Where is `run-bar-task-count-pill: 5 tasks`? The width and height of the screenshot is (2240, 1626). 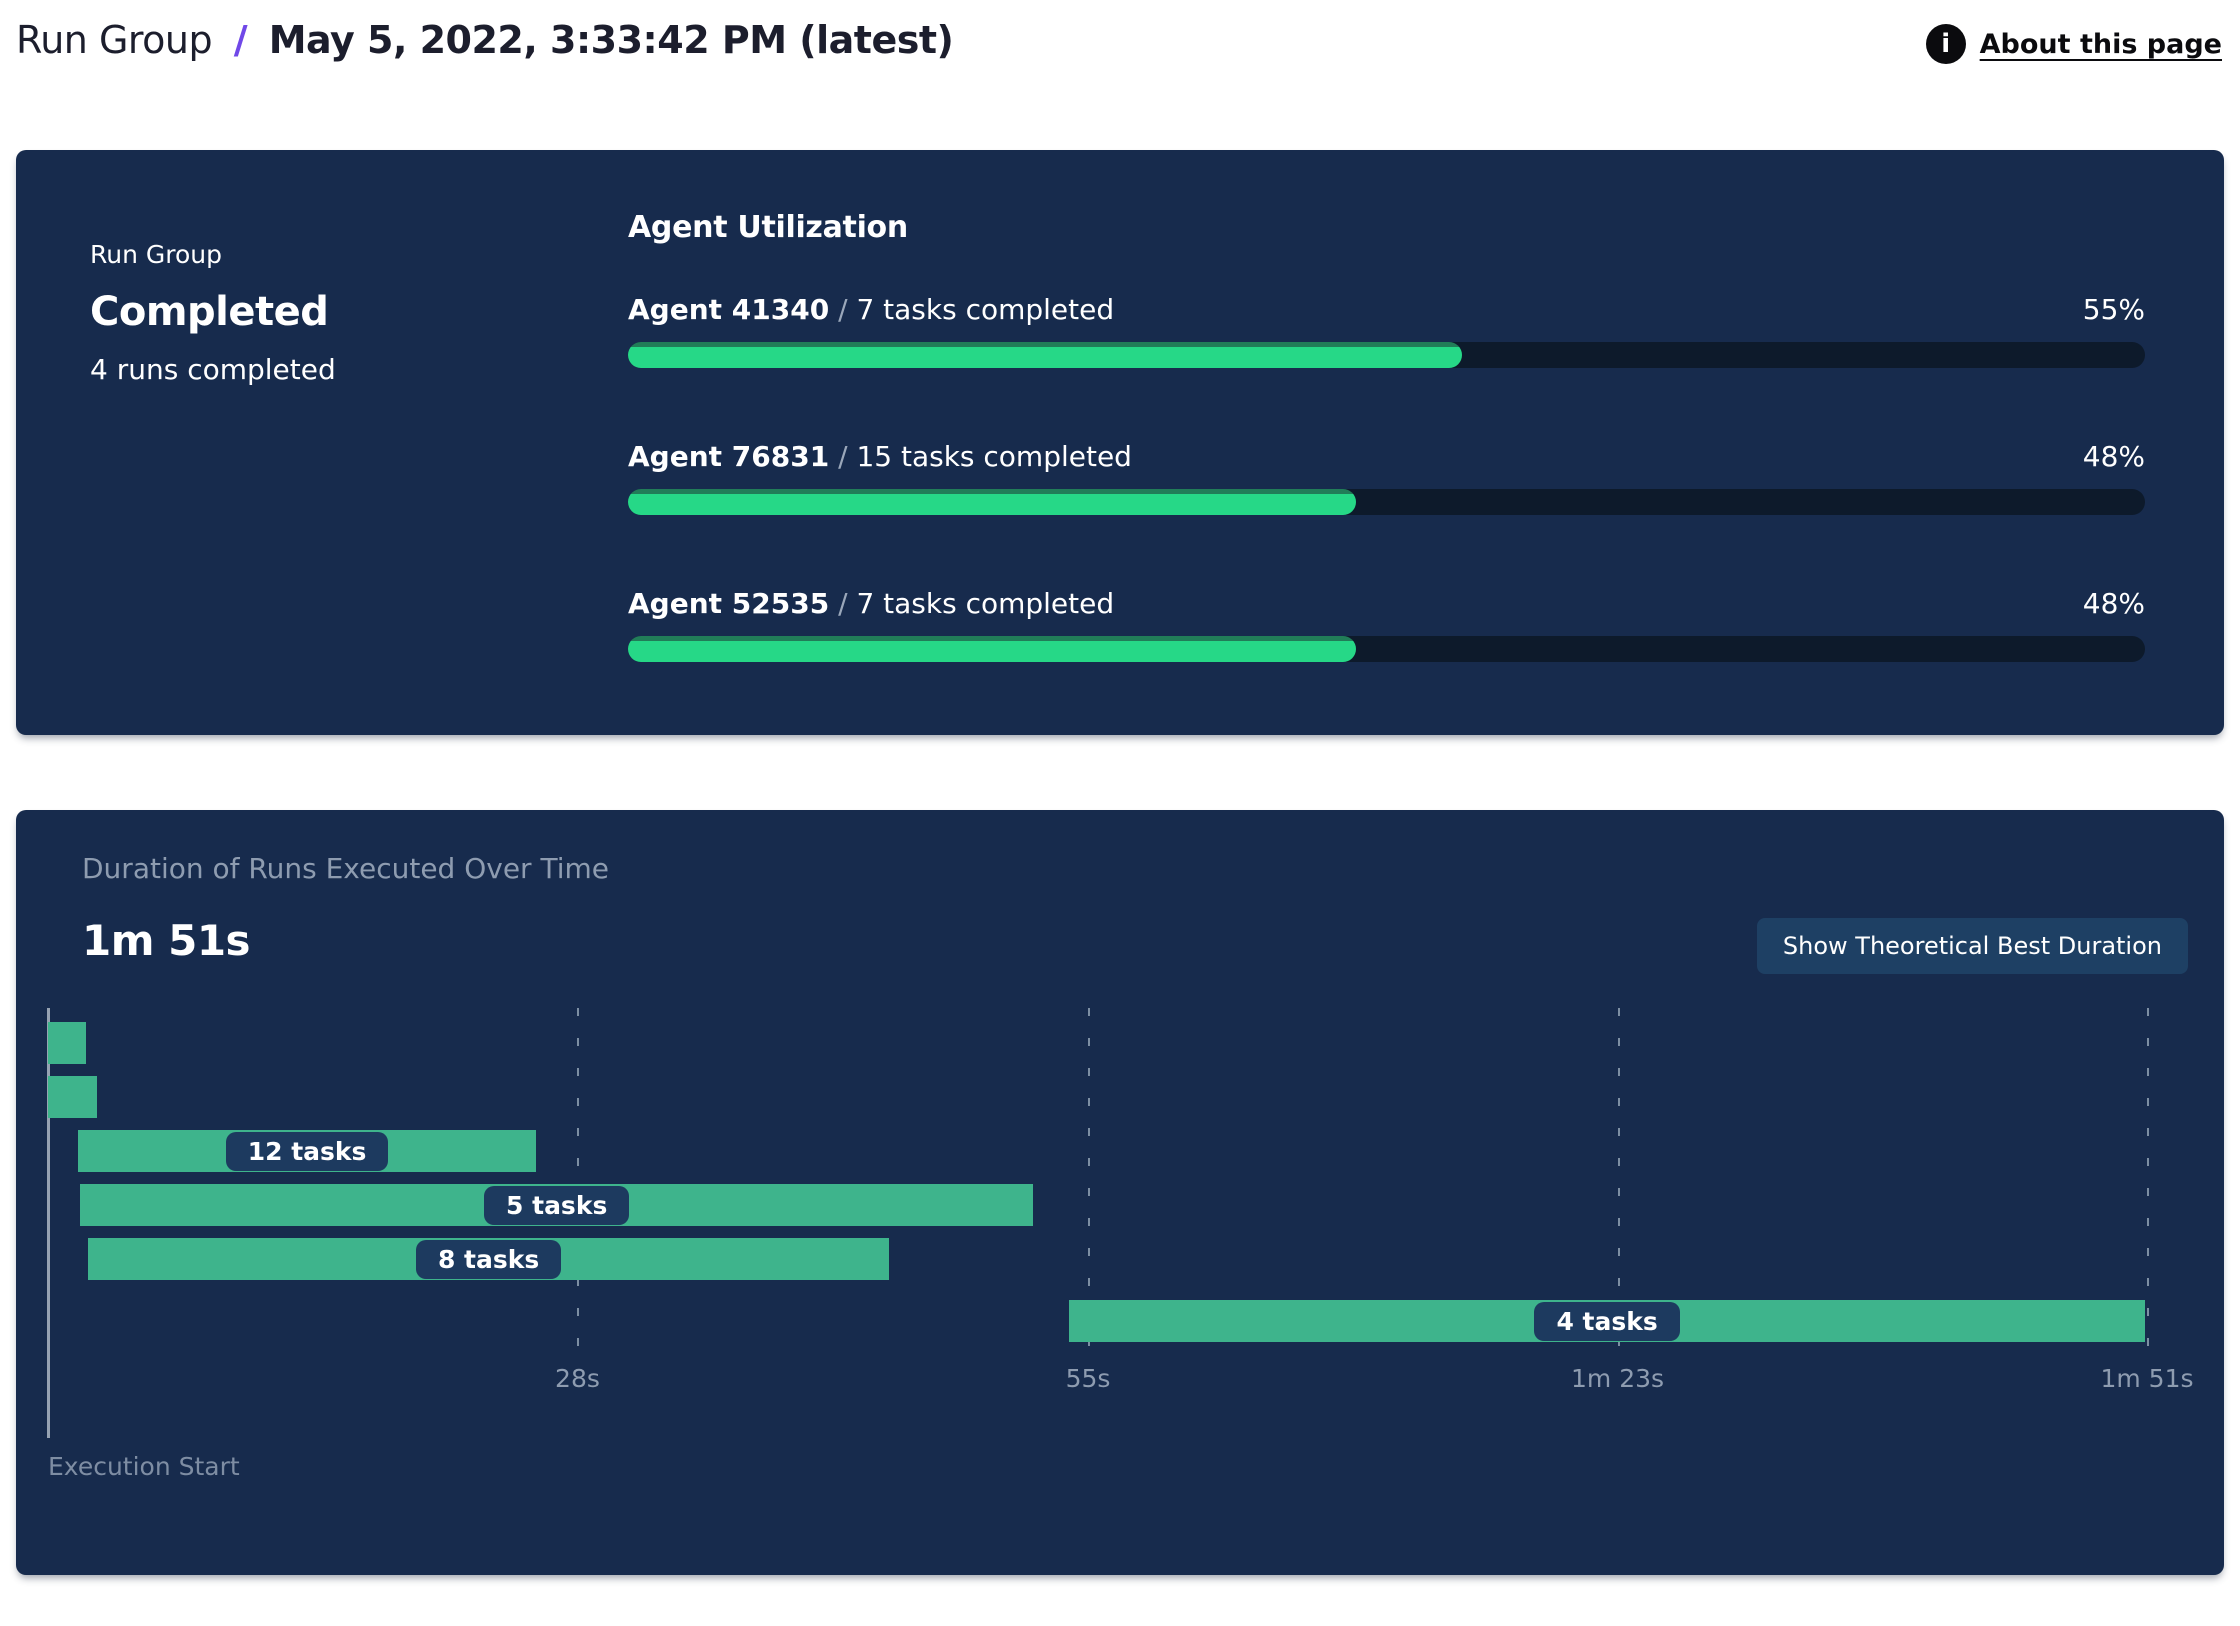 run-bar-task-count-pill: 5 tasks is located at coordinates (557, 1205).